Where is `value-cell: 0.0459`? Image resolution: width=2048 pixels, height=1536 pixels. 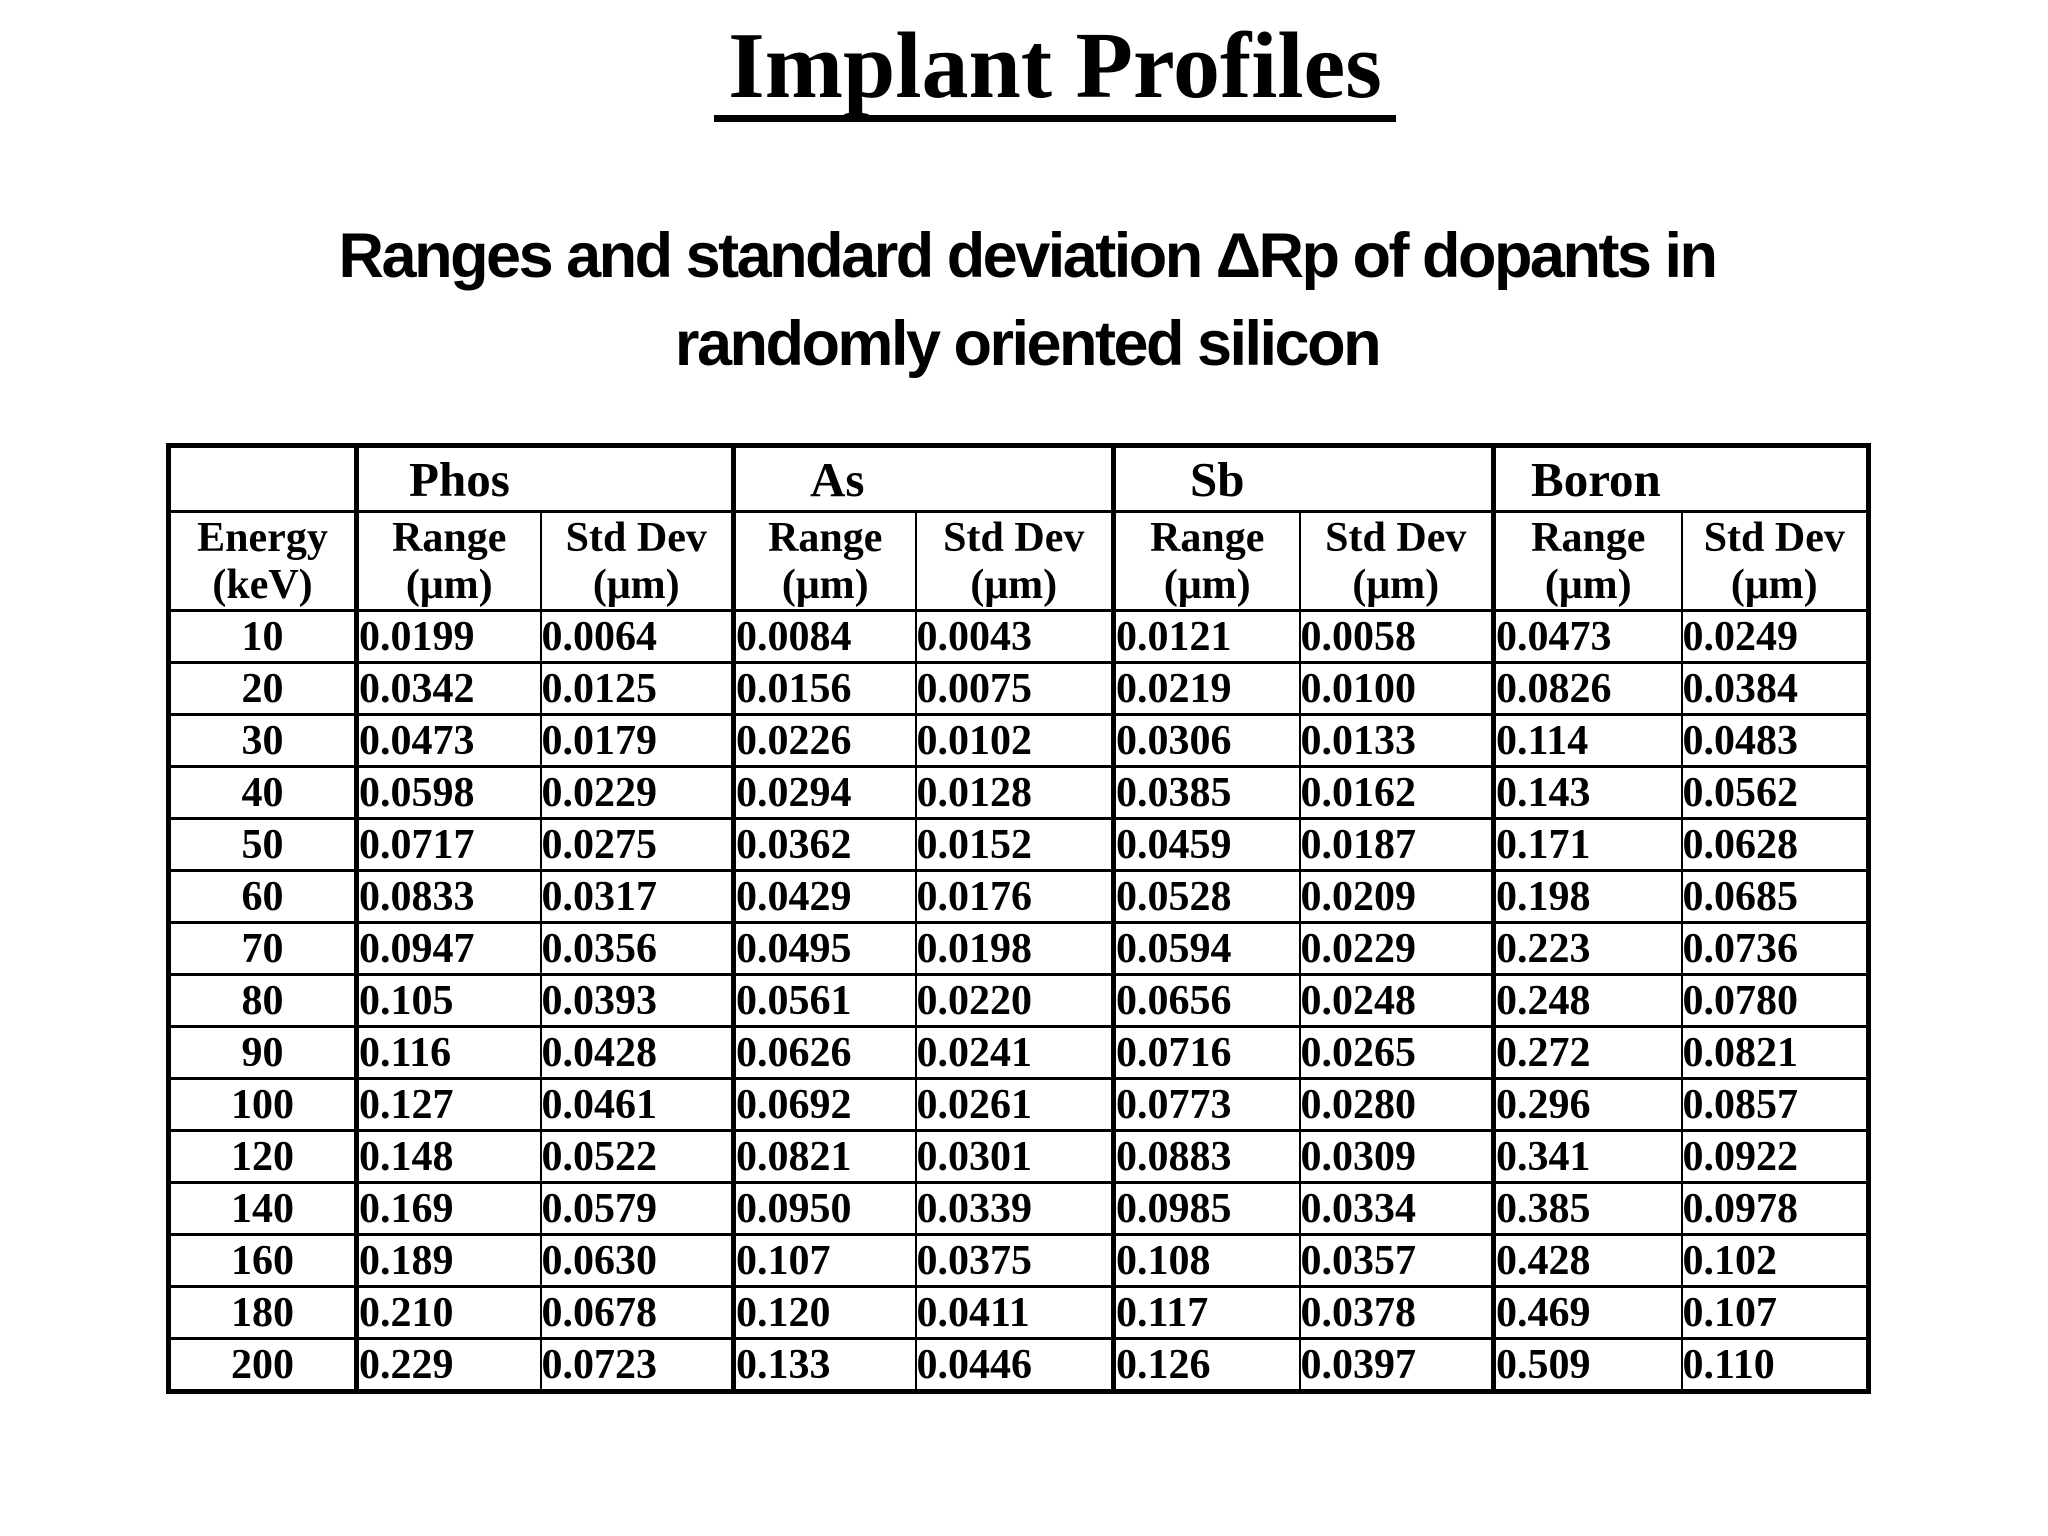
value-cell: 0.0459 is located at coordinates (1206, 844).